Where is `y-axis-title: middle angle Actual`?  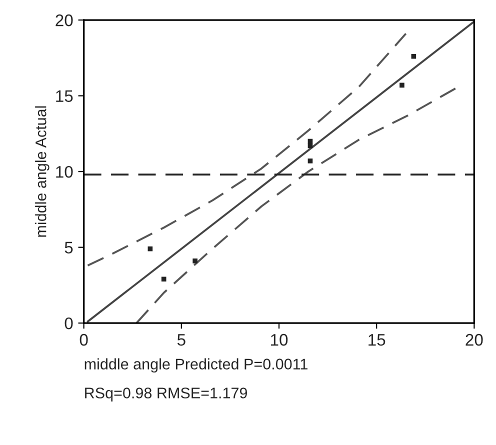 y-axis-title: middle angle Actual is located at coordinates (42, 171).